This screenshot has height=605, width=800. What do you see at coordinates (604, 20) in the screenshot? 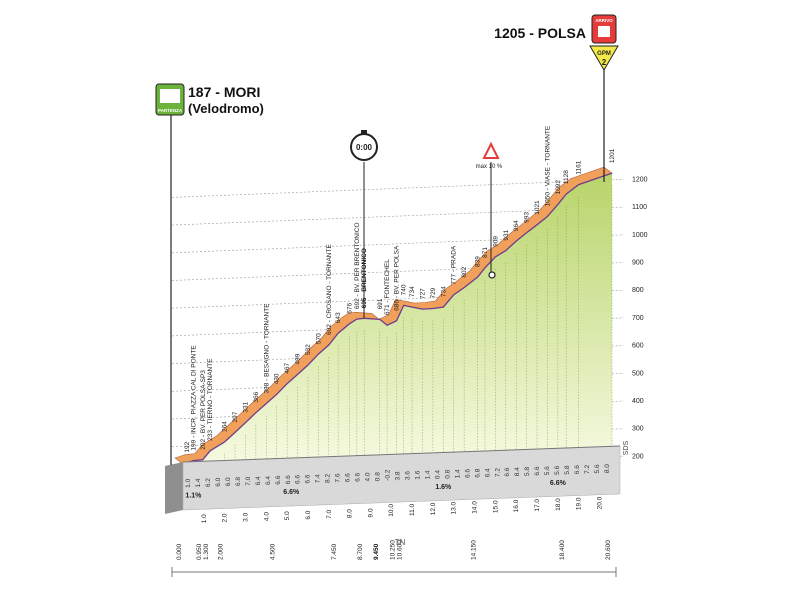
I see `finish-badge-label: ARRIVO` at bounding box center [604, 20].